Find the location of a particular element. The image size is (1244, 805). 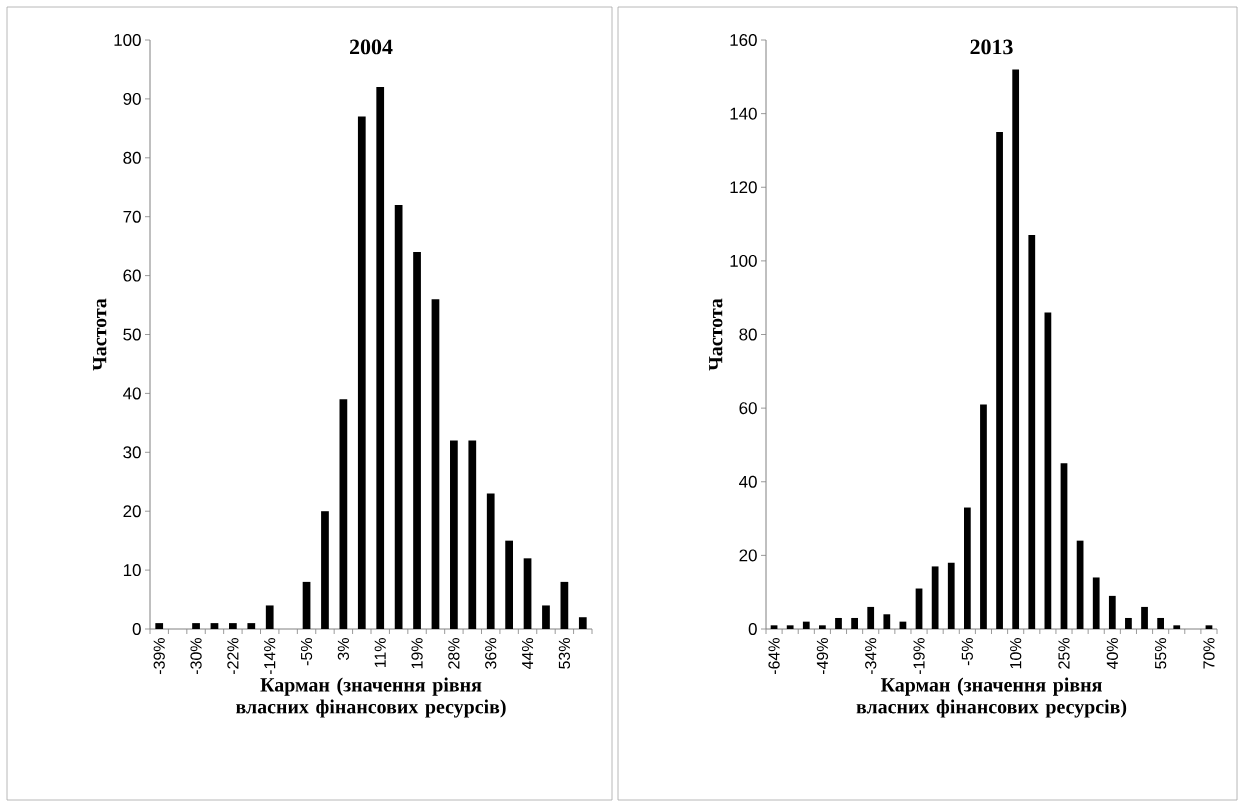

y-tick-label: 50 is located at coordinates (132, 334).